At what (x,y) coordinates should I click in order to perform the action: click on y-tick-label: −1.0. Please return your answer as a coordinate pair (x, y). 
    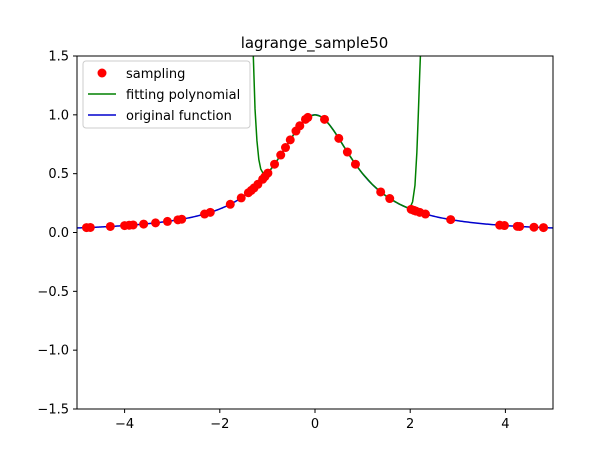
    Looking at the image, I should click on (53, 351).